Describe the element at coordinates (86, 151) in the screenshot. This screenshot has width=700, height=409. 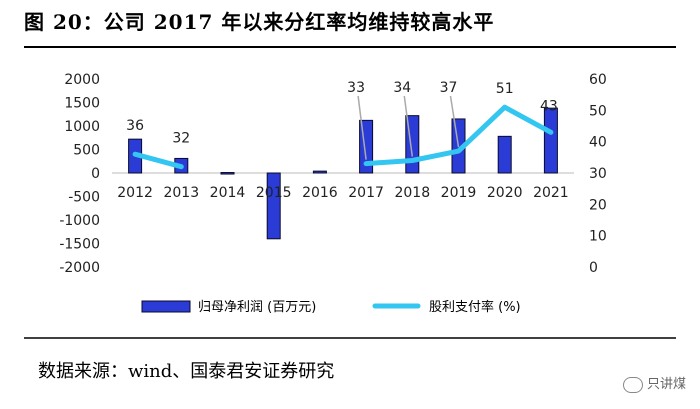
I see `left-axis-tick-label: 500` at that location.